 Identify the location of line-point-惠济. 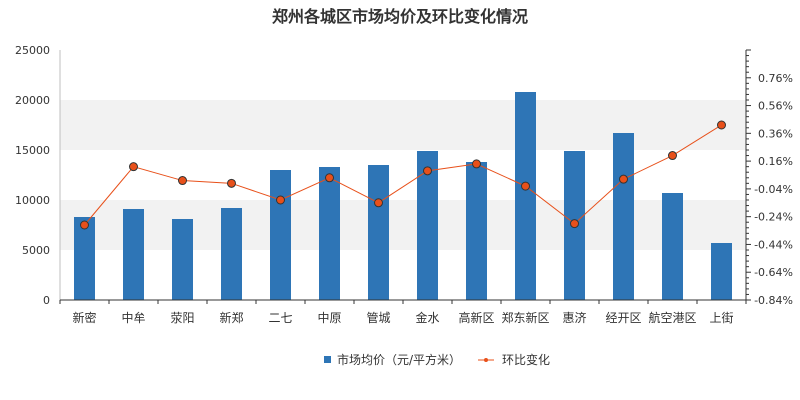
(574, 224).